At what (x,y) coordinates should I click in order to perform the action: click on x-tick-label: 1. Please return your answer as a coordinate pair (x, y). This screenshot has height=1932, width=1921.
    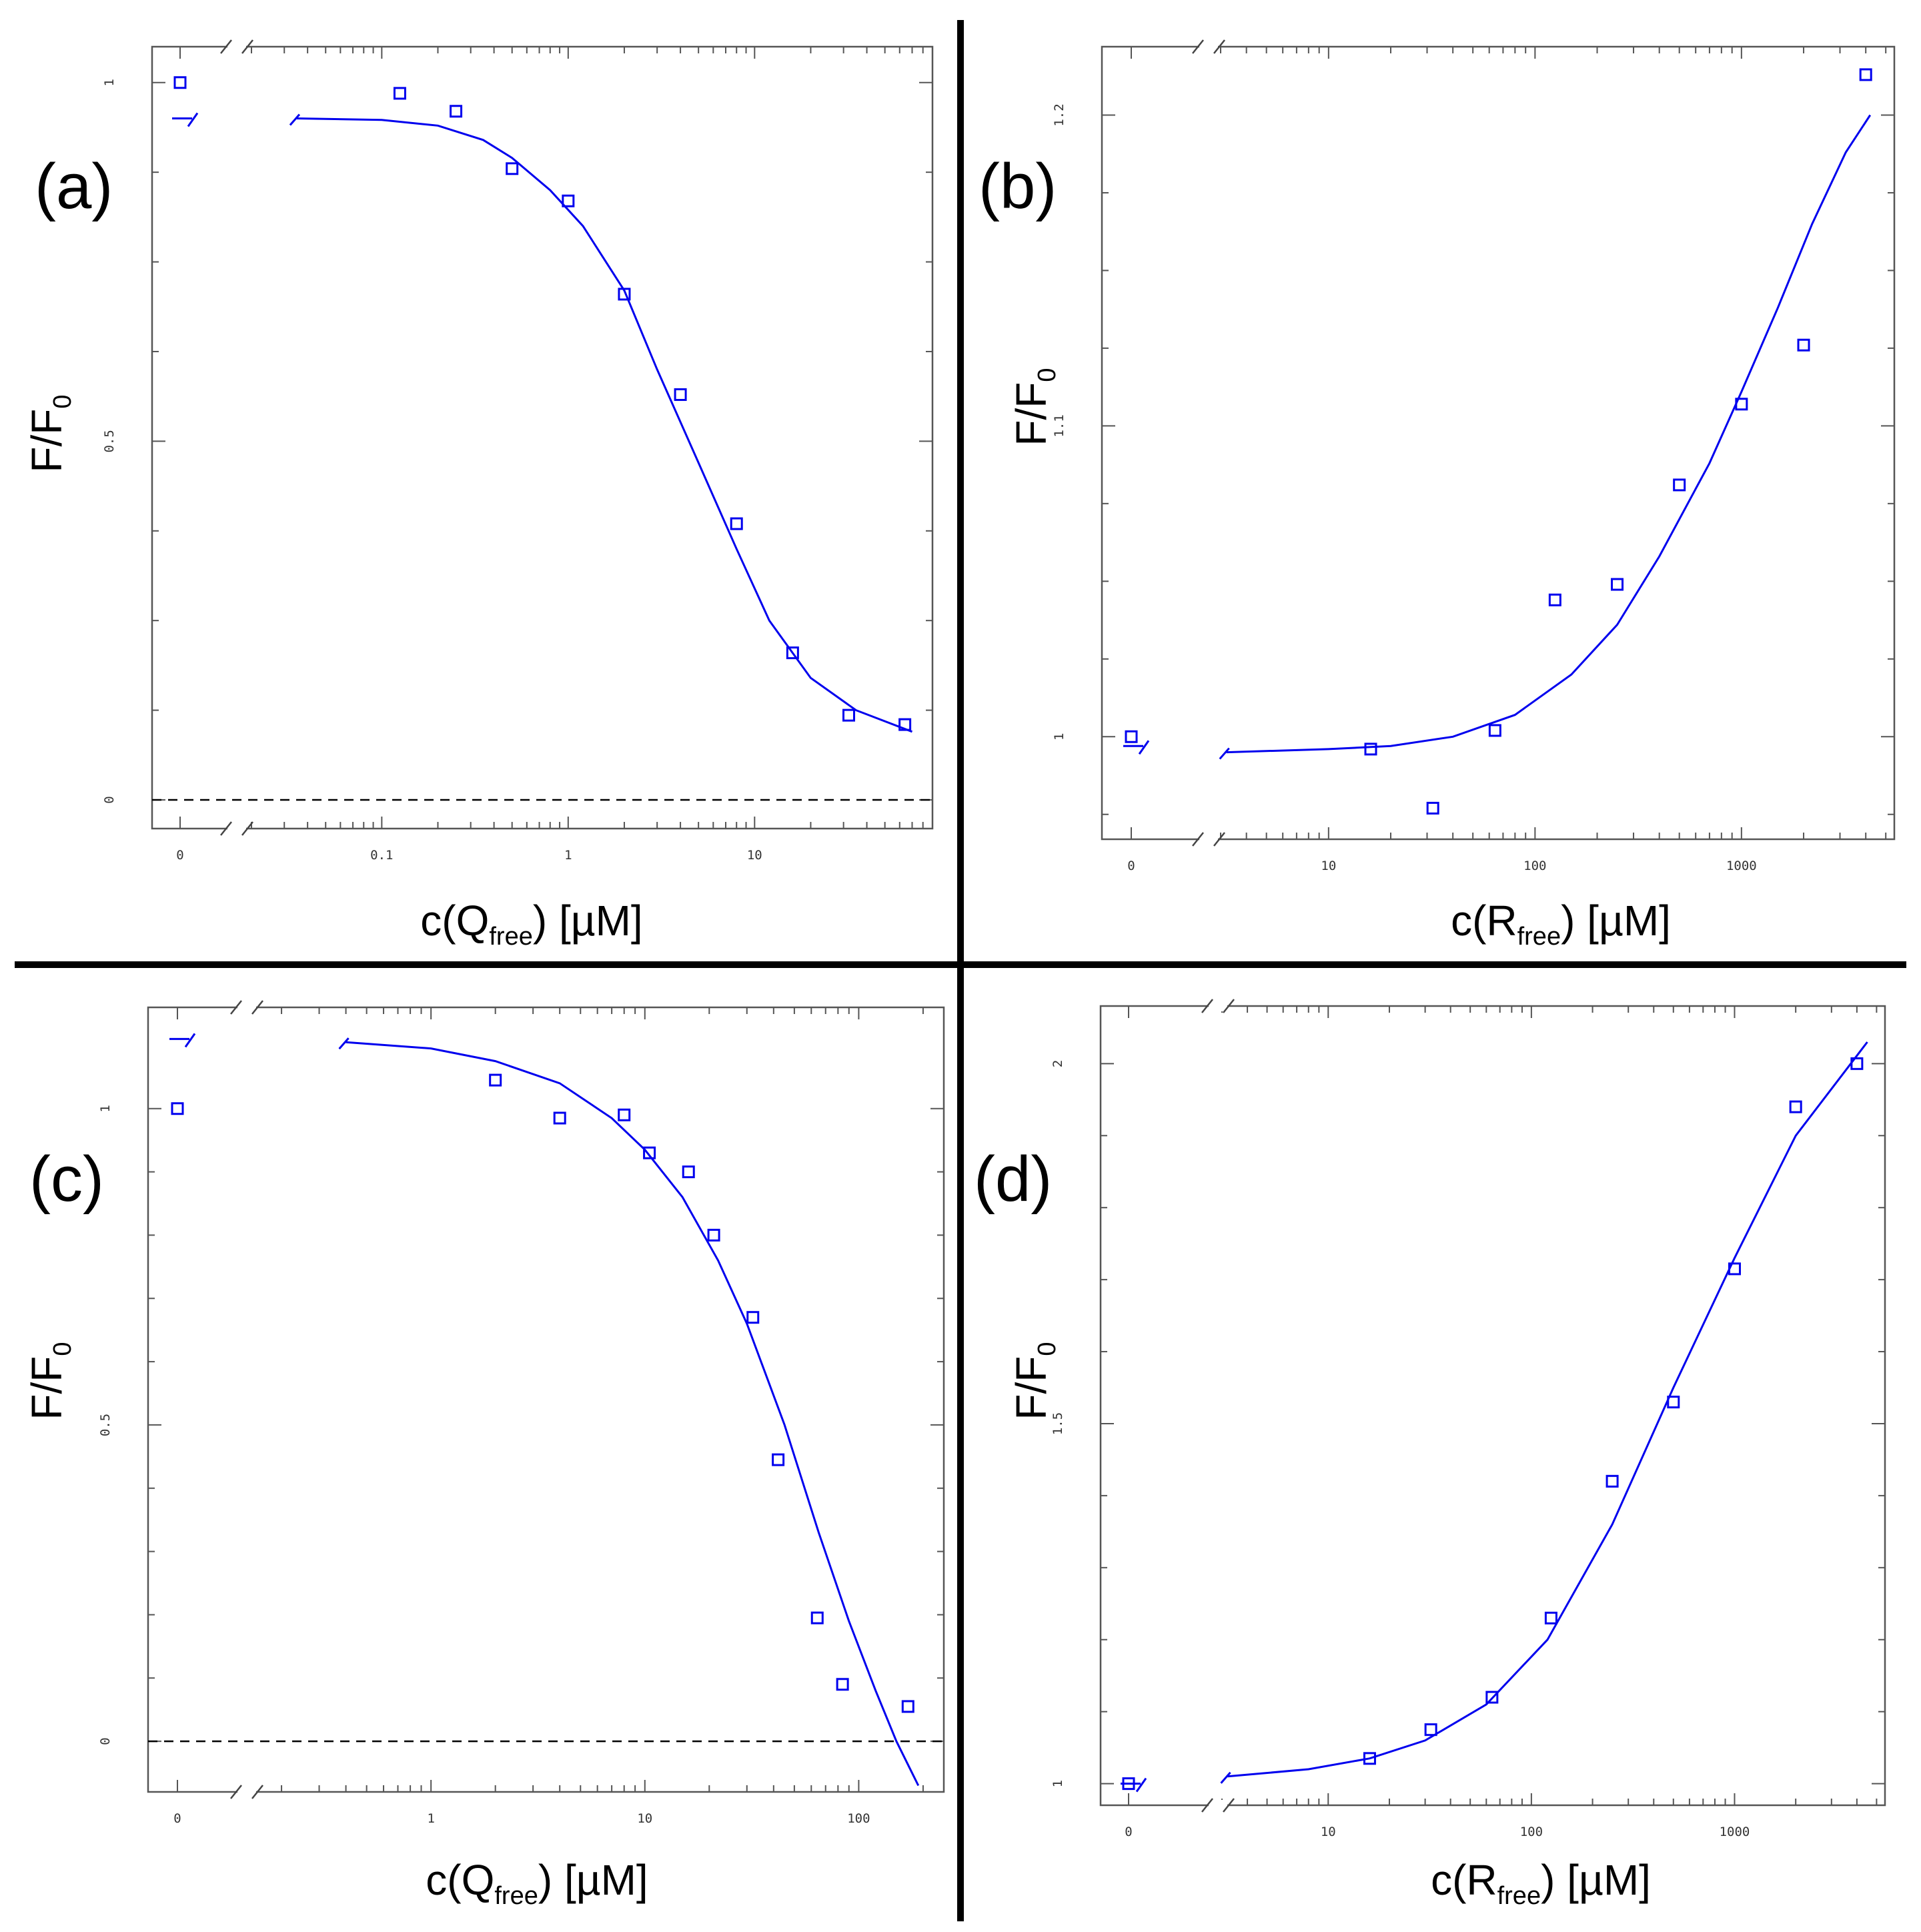
    Looking at the image, I should click on (430, 1819).